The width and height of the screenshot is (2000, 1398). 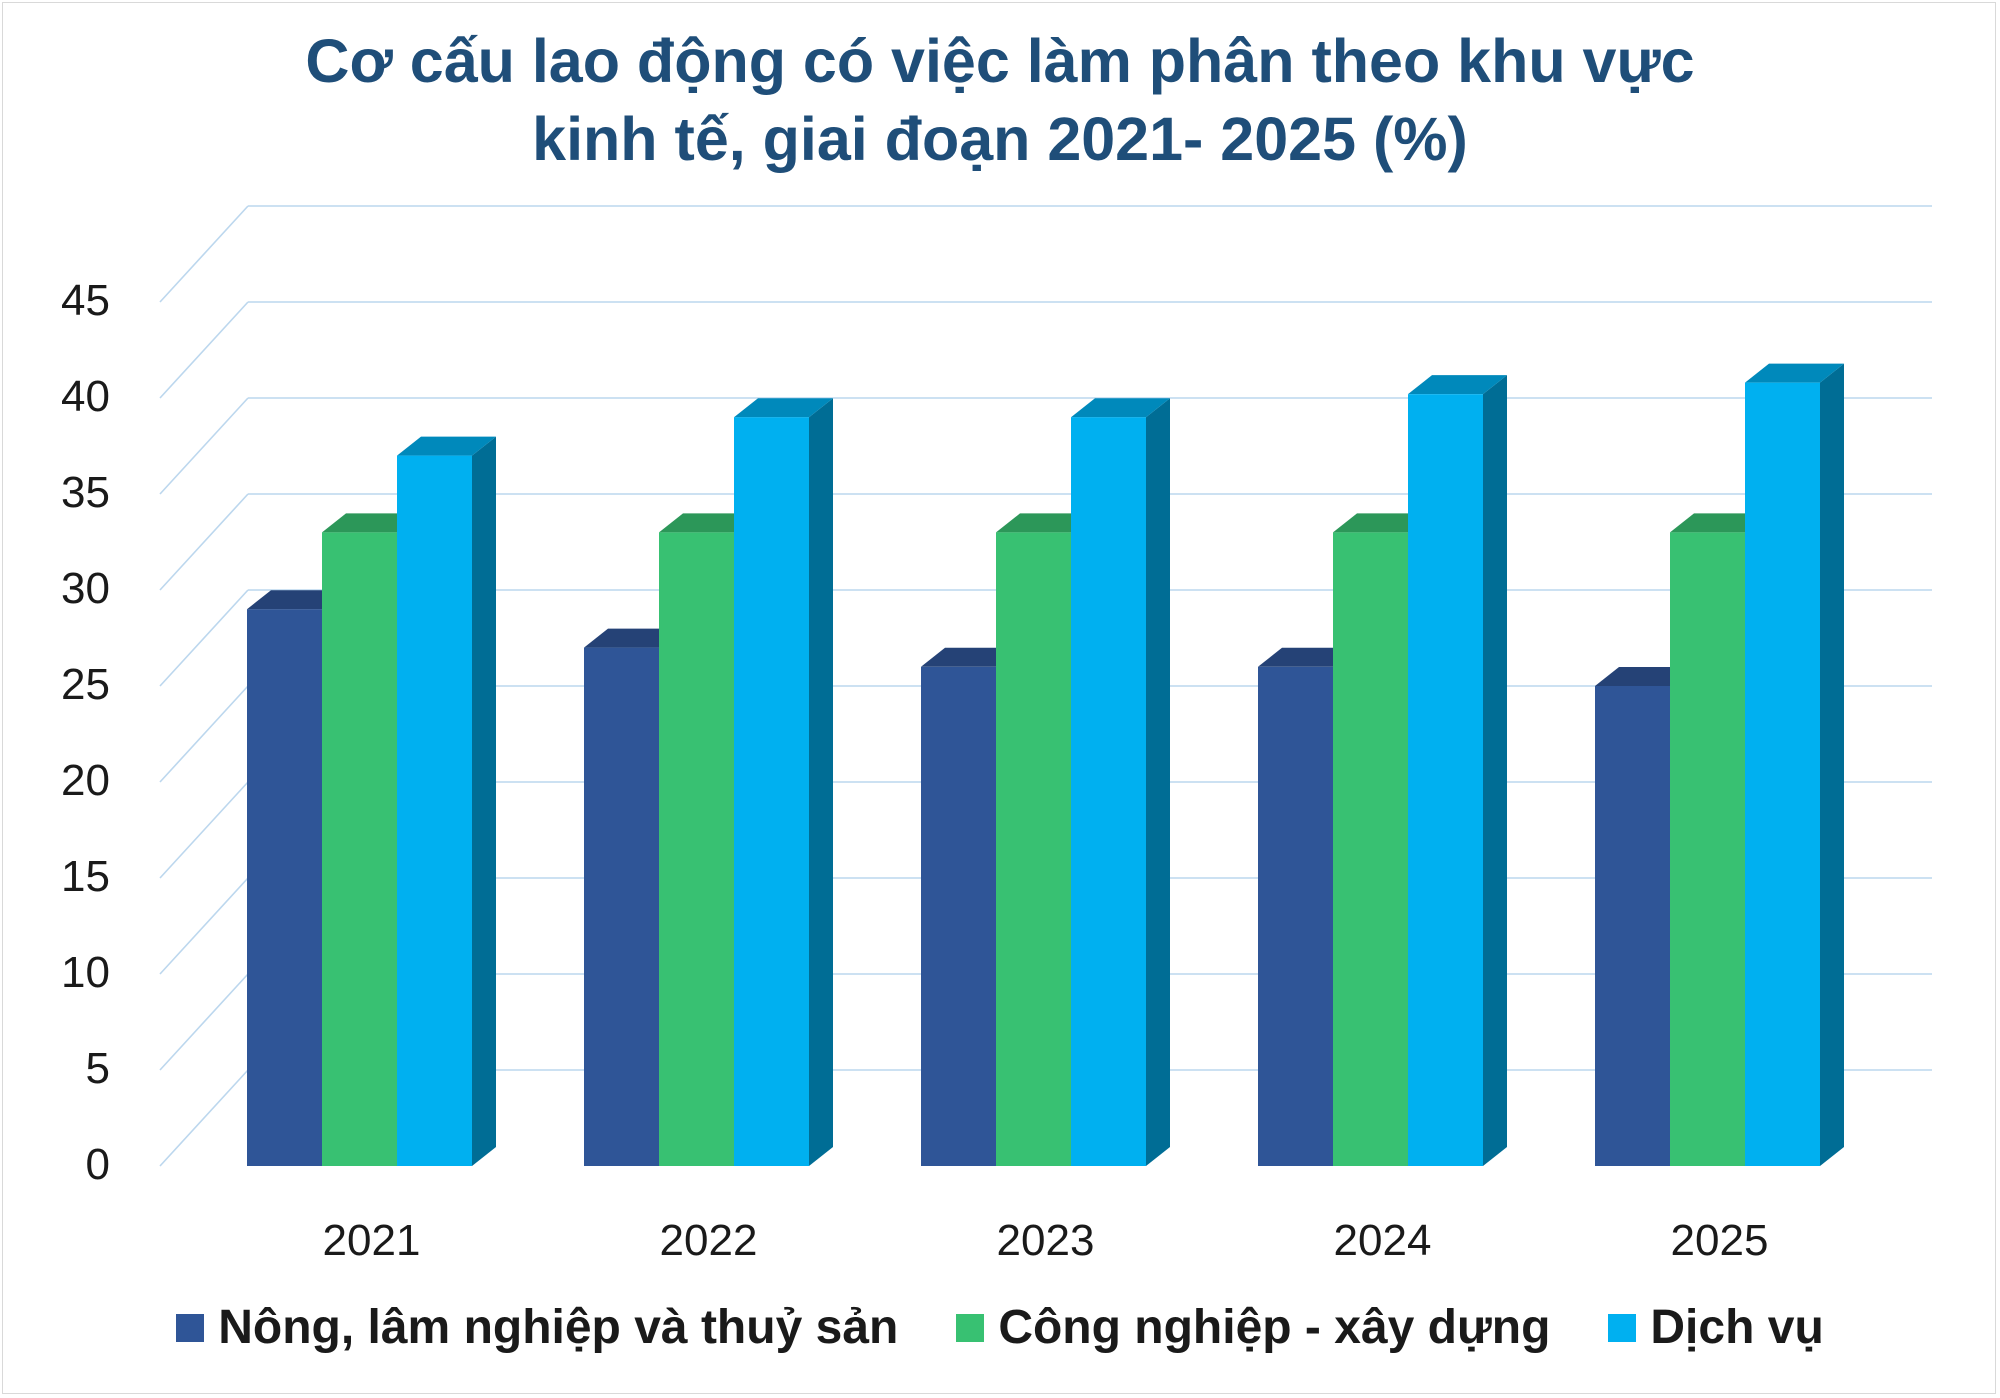 I want to click on x-tick-labels: 2021 2022 2023 2024 2025, so click(x=1046, y=1240).